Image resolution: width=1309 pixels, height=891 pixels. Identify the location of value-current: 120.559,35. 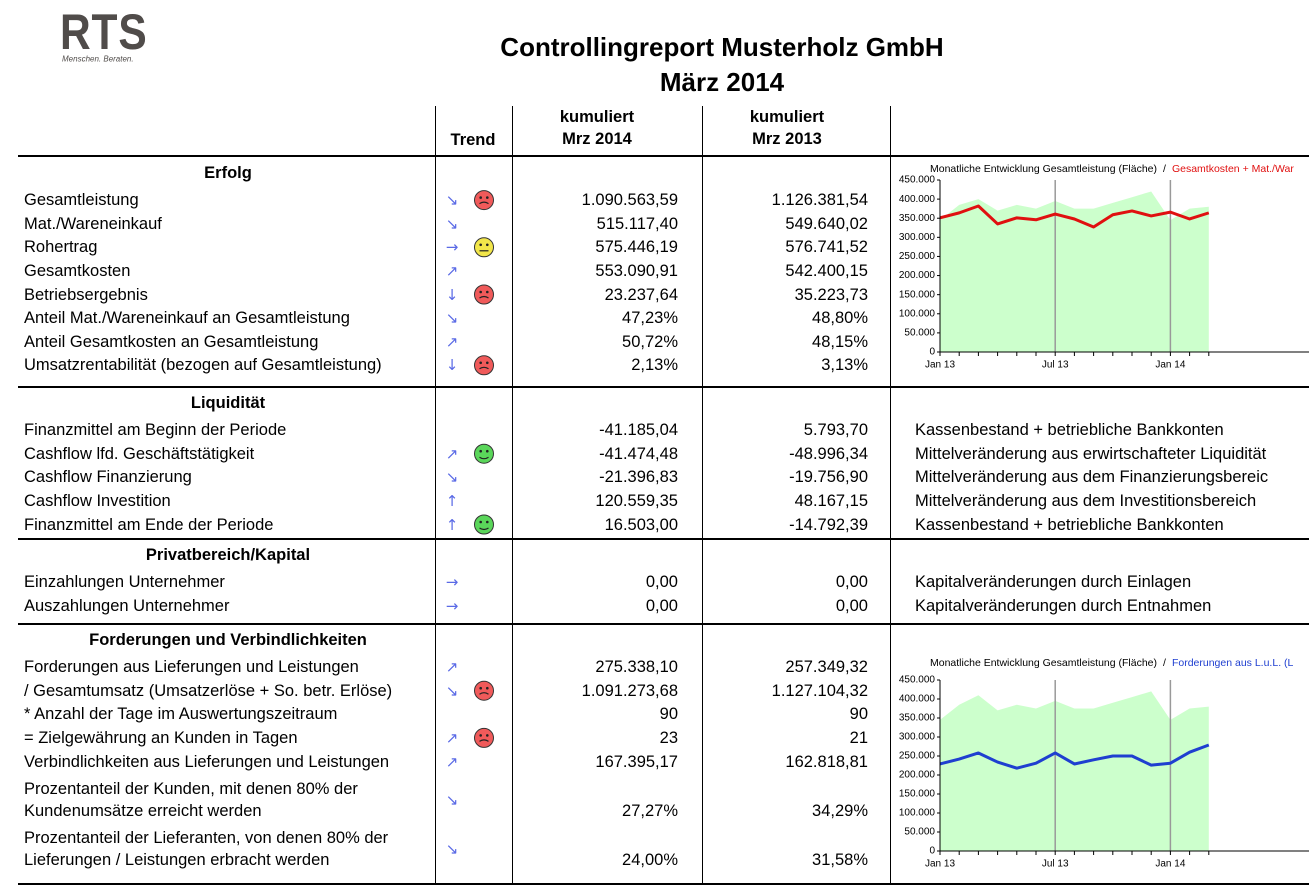
(636, 500).